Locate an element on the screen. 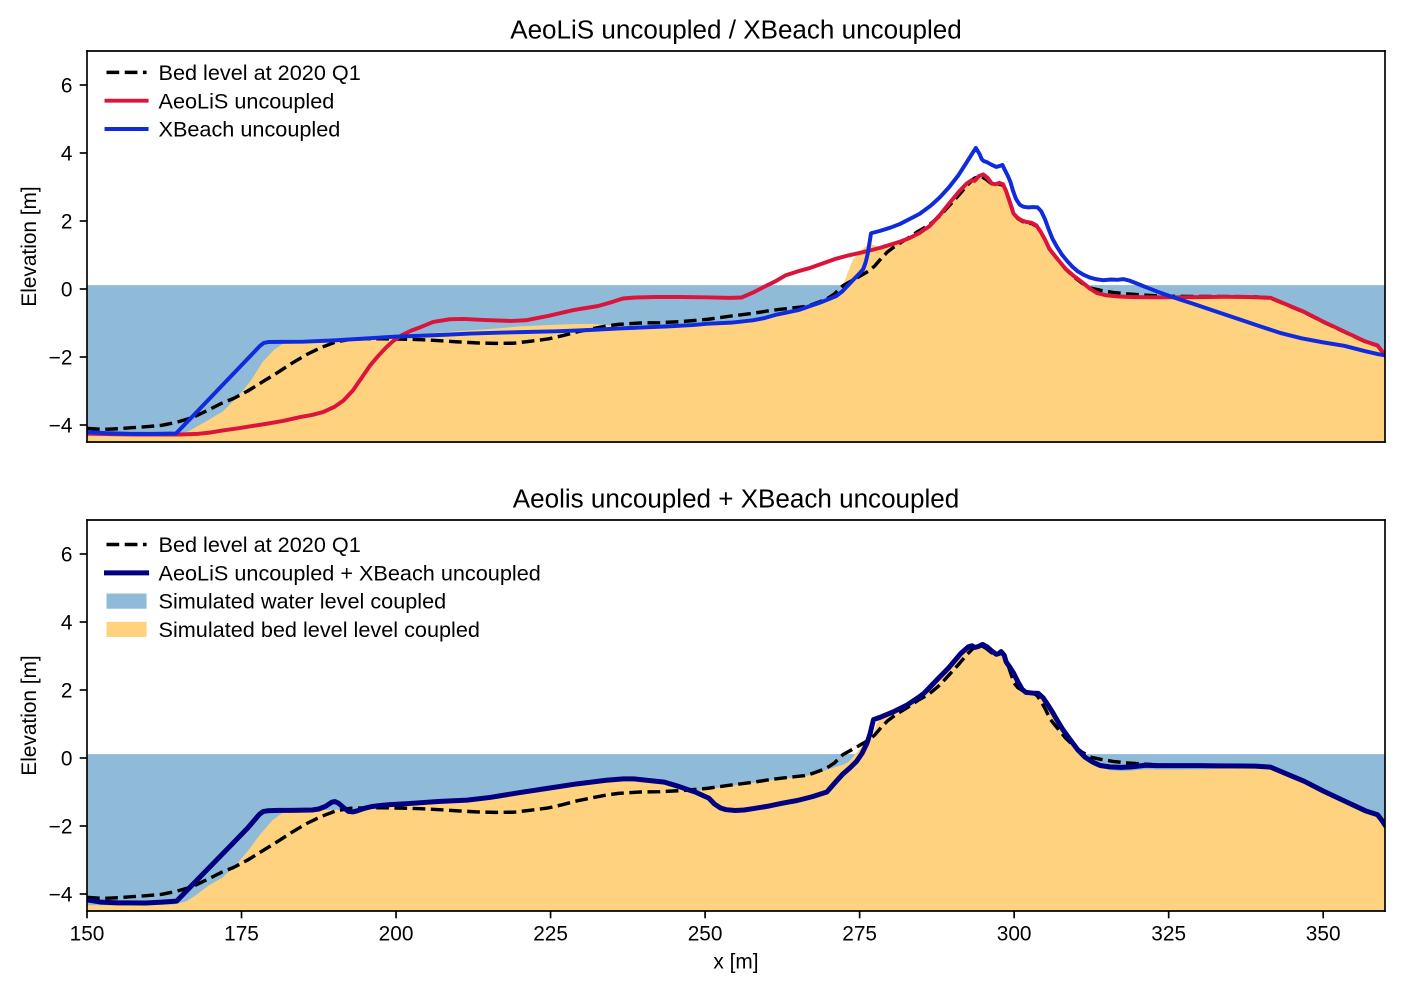 This screenshot has width=1412, height=1003. svg-text: AeoLiS uncoupled is located at coordinates (247, 100).